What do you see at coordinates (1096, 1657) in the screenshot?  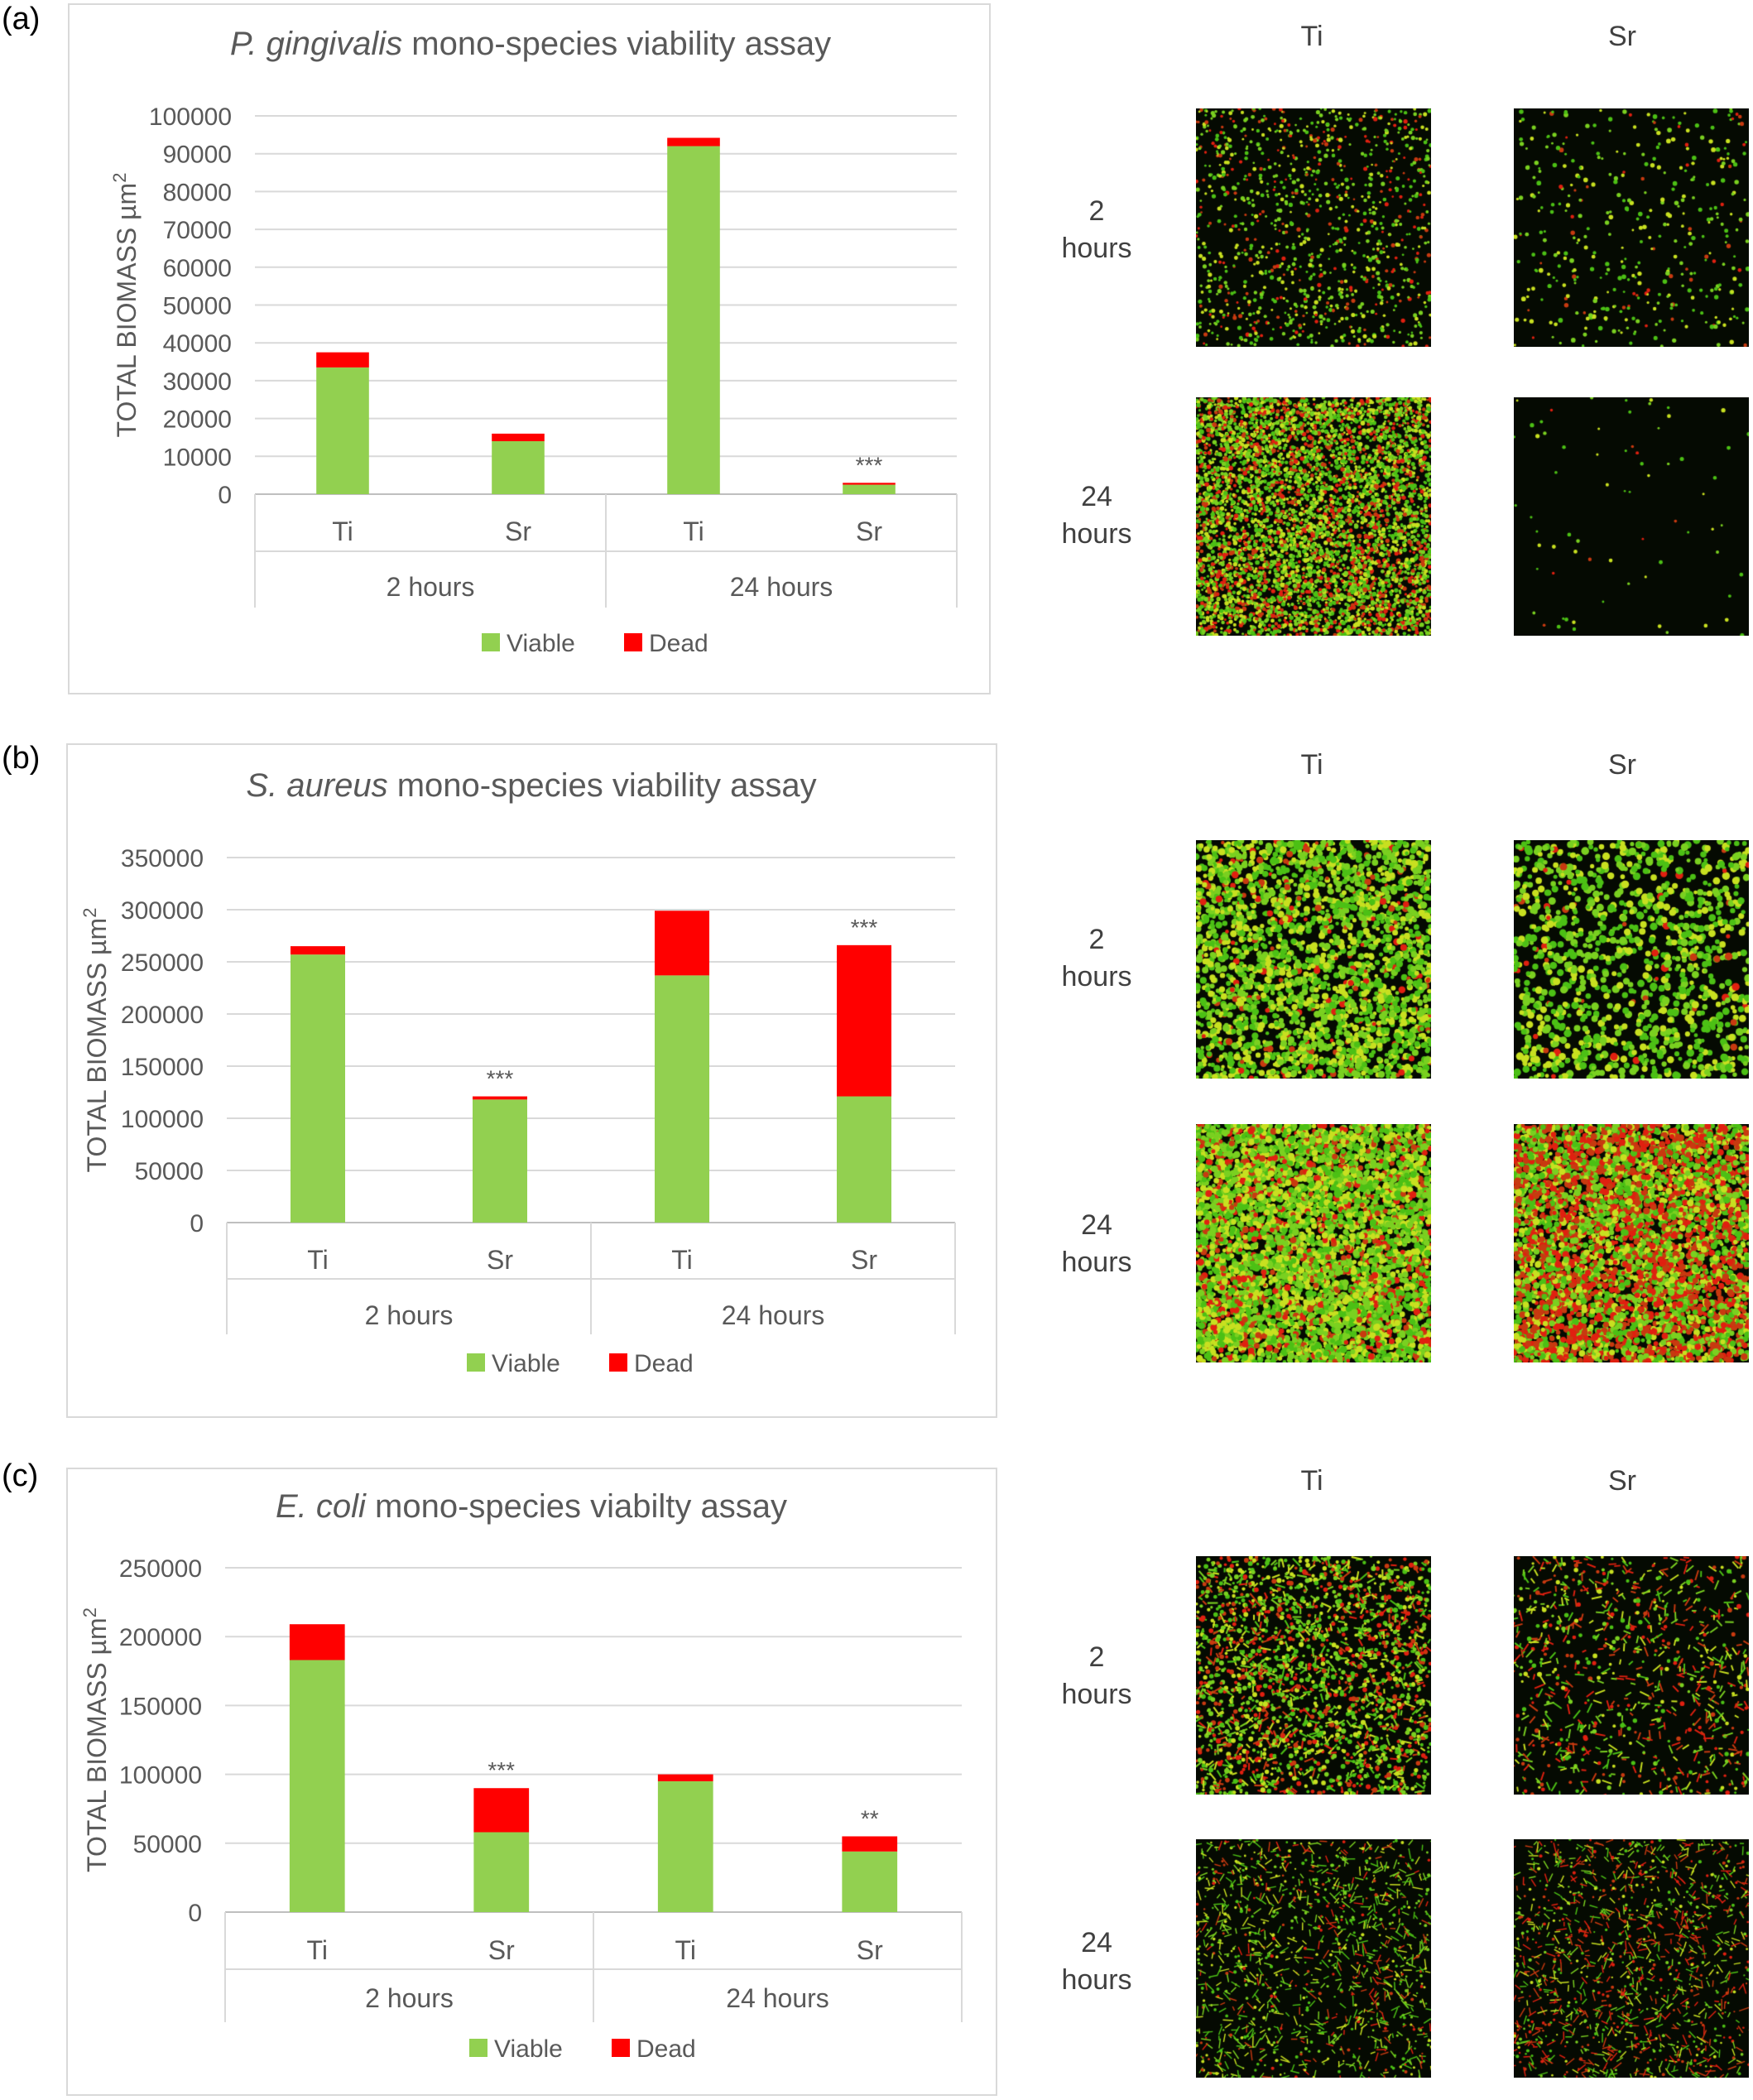 I see `micro-c-row-2h-num: 2` at bounding box center [1096, 1657].